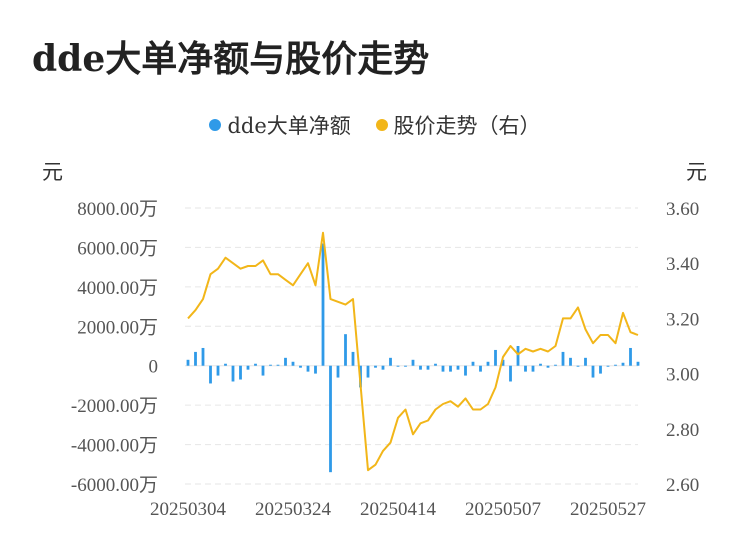 The image size is (750, 558). Describe the element at coordinates (682, 264) in the screenshot. I see `right-tick-label: 3.40` at that location.